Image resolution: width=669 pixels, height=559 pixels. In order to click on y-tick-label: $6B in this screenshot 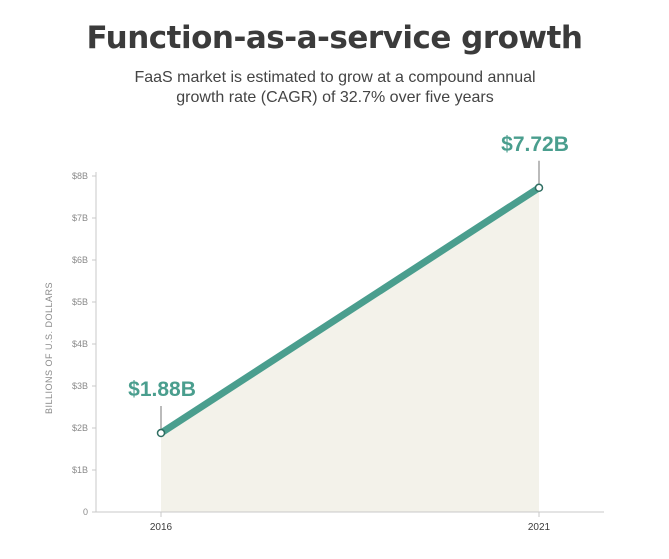, I will do `click(80, 260)`.